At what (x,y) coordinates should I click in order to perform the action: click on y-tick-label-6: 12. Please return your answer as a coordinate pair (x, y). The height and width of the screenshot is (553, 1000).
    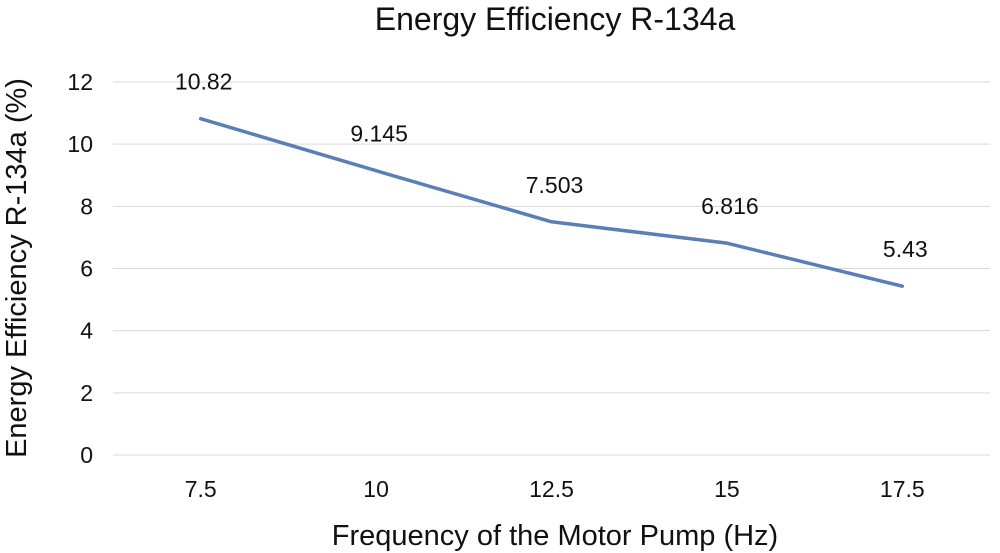
    Looking at the image, I should click on (80, 82).